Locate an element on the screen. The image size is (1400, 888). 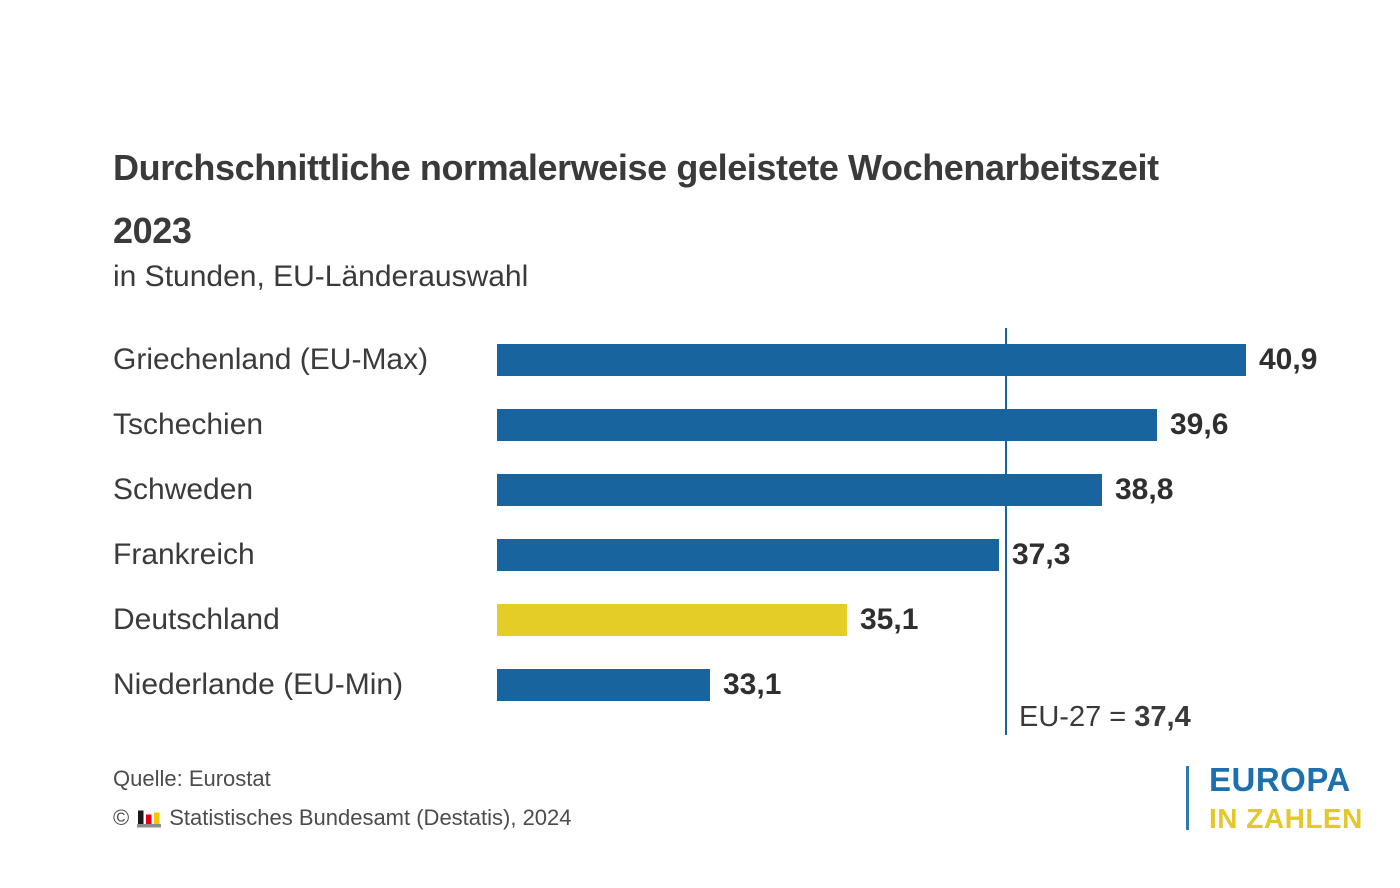
category-label: Griechenland (EU-Max) is located at coordinates (271, 359).